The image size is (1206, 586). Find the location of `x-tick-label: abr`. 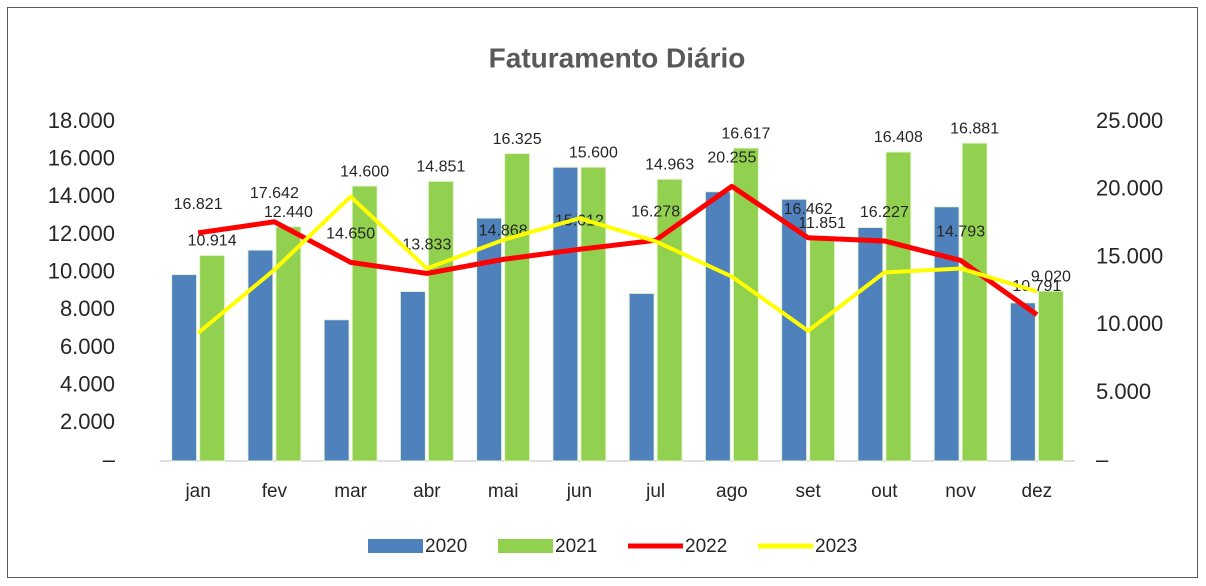

x-tick-label: abr is located at coordinates (427, 491).